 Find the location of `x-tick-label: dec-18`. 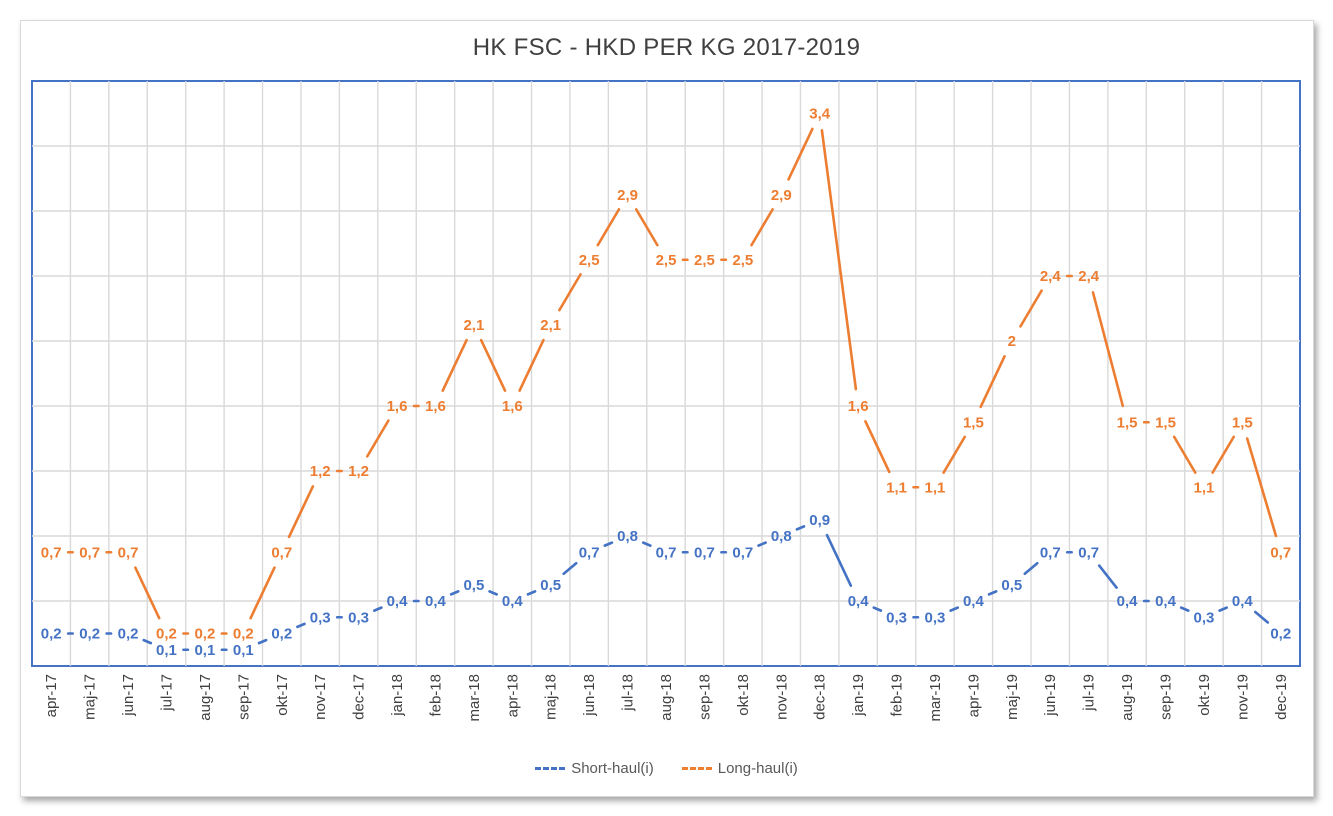

x-tick-label: dec-18 is located at coordinates (820, 697).